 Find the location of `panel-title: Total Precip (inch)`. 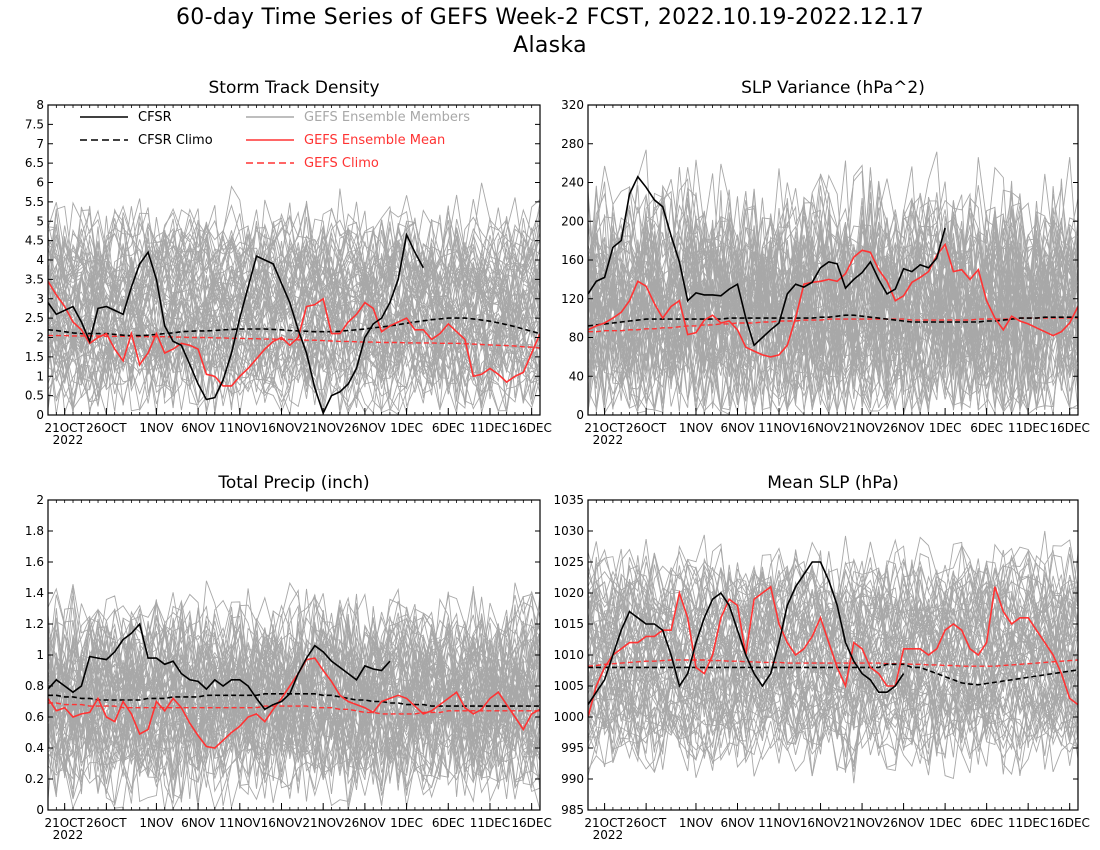

panel-title: Total Precip (inch) is located at coordinates (293, 483).